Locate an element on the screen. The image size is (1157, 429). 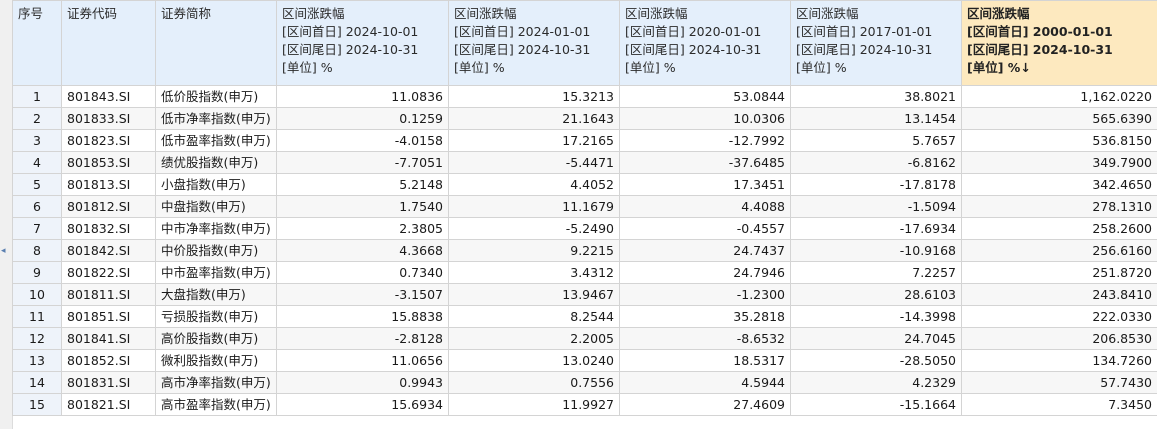
row-index-cell: 1 is located at coordinates (37, 96).